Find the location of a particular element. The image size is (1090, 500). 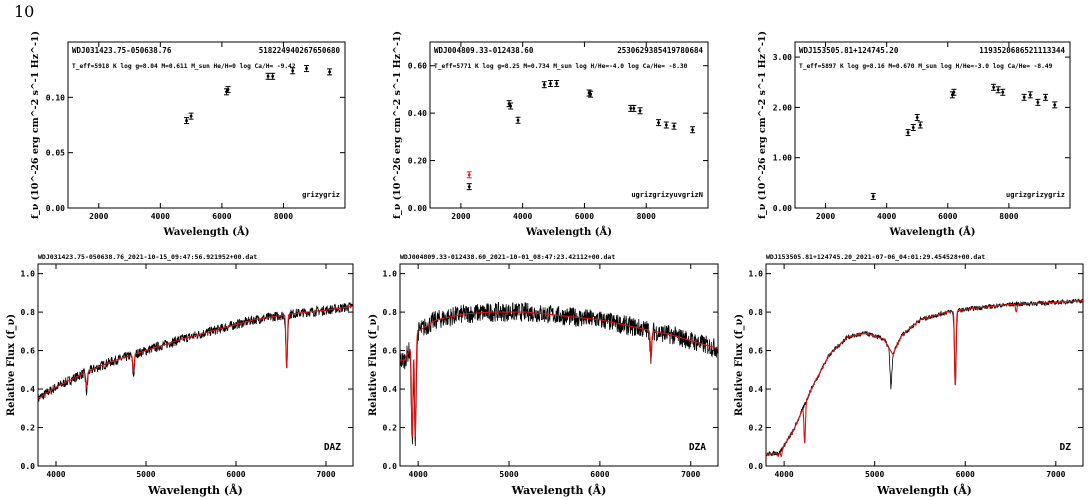

source-id: 518224940267650680 is located at coordinates (300, 50).